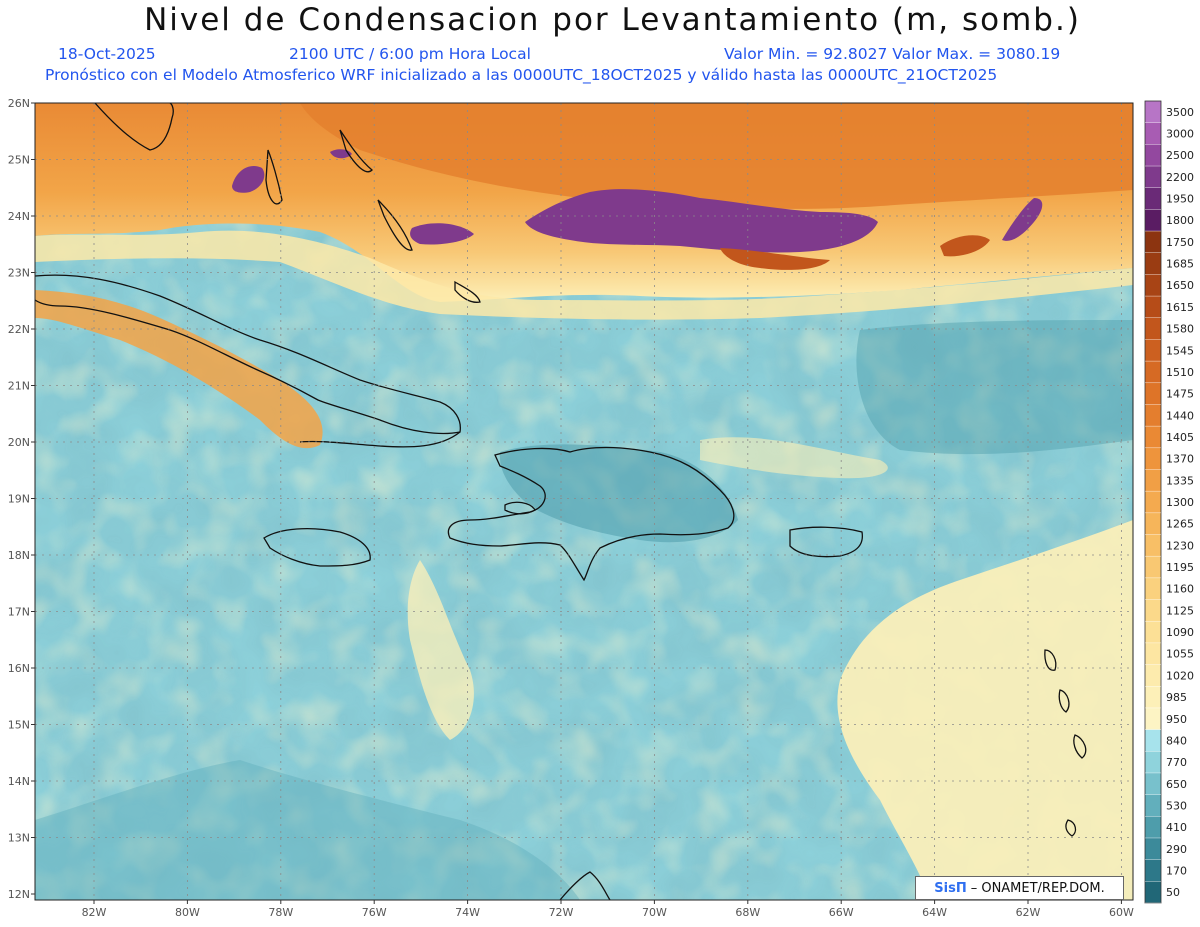 The height and width of the screenshot is (927, 1200). Describe the element at coordinates (19, 781) in the screenshot. I see `lat-label: 14N` at that location.